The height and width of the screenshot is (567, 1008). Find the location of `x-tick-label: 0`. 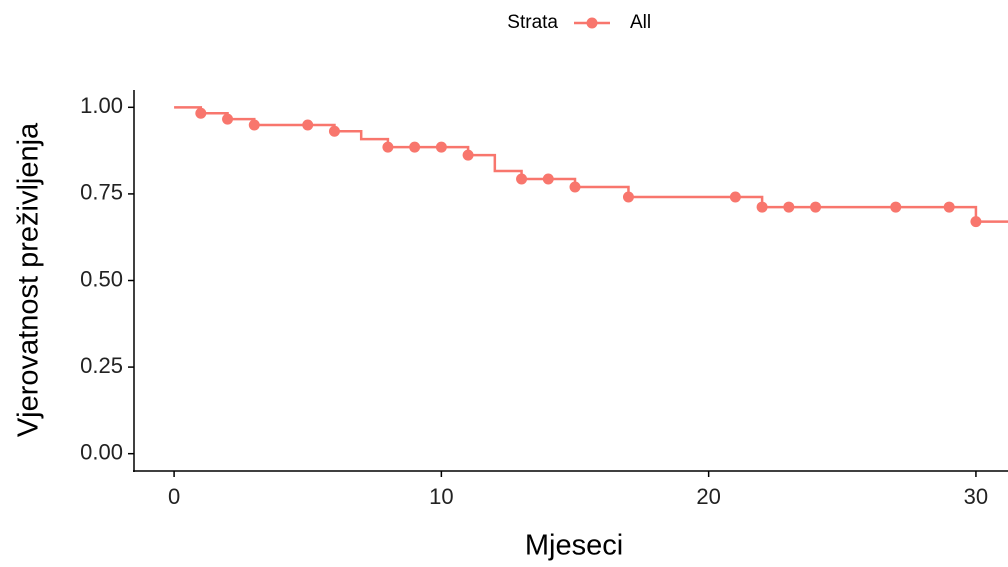

x-tick-label: 0 is located at coordinates (174, 496).